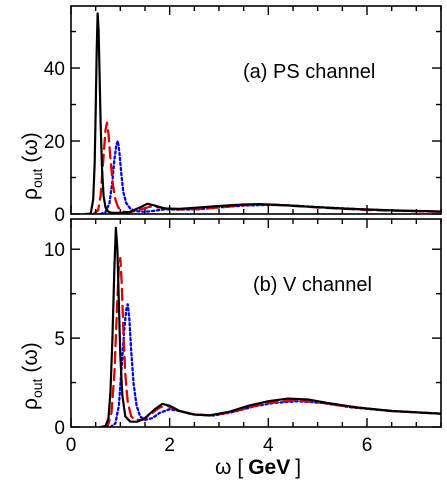 Image resolution: width=447 pixels, height=485 pixels. I want to click on v-xtick-label: 0, so click(71, 445).